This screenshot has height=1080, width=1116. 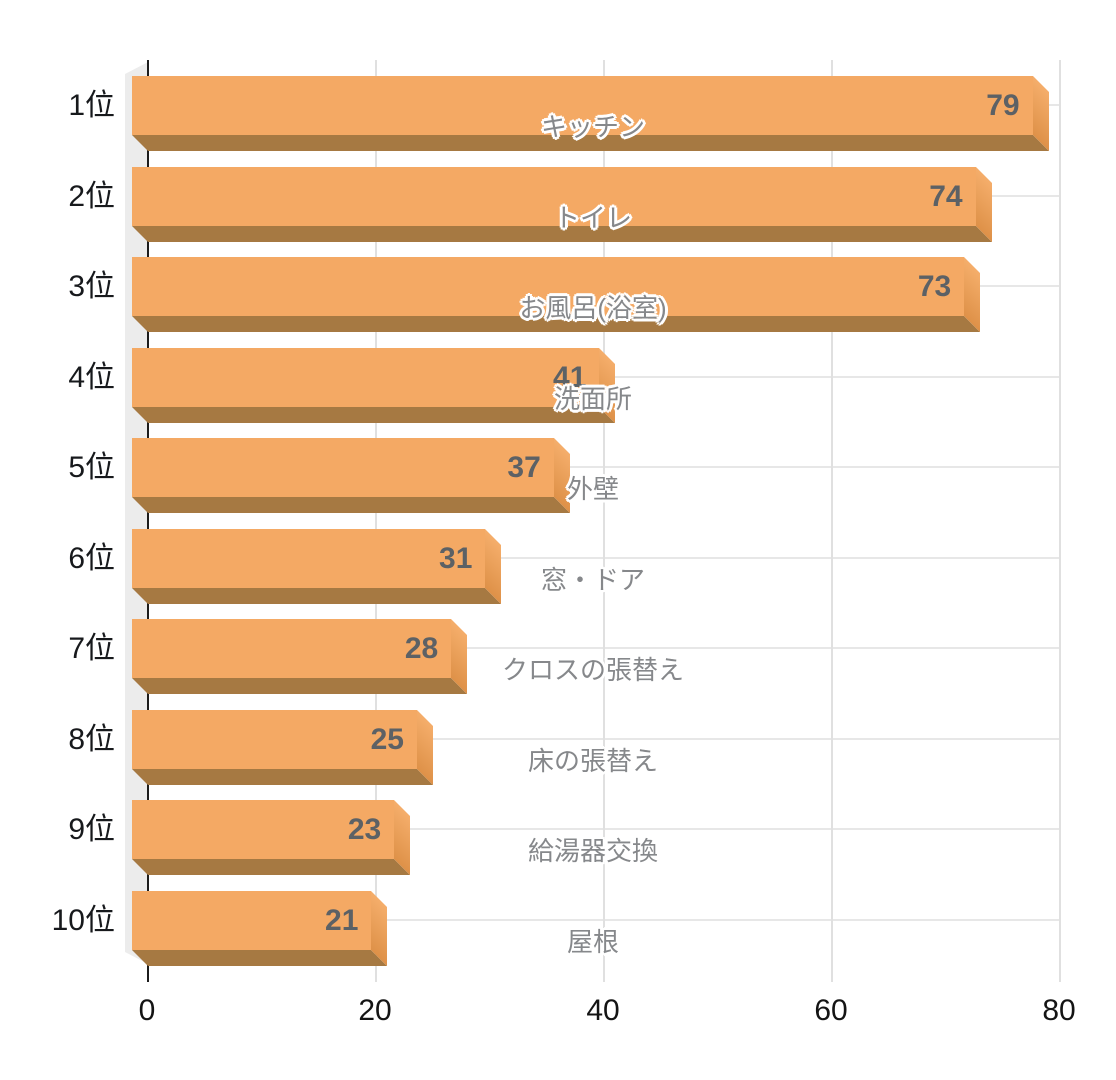 I want to click on bar-front-face: 79, so click(x=582, y=105).